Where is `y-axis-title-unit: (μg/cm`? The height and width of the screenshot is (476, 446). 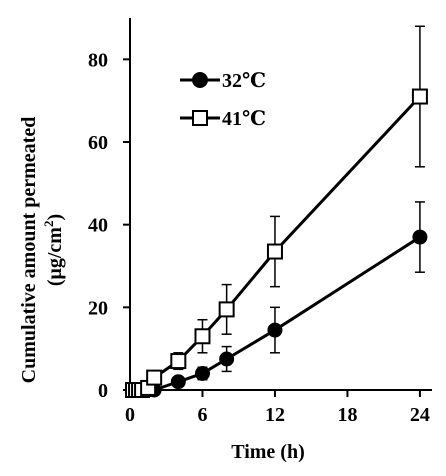
y-axis-title-unit: (μg/cm is located at coordinates (55, 256).